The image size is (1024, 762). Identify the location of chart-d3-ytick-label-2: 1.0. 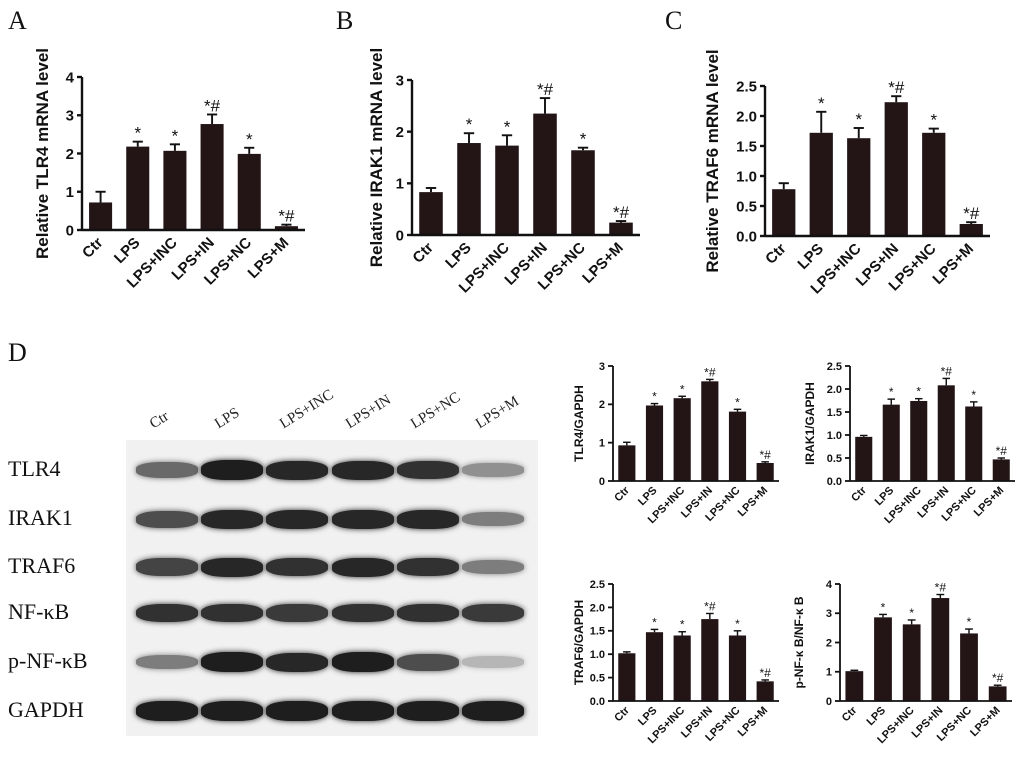
(597, 655).